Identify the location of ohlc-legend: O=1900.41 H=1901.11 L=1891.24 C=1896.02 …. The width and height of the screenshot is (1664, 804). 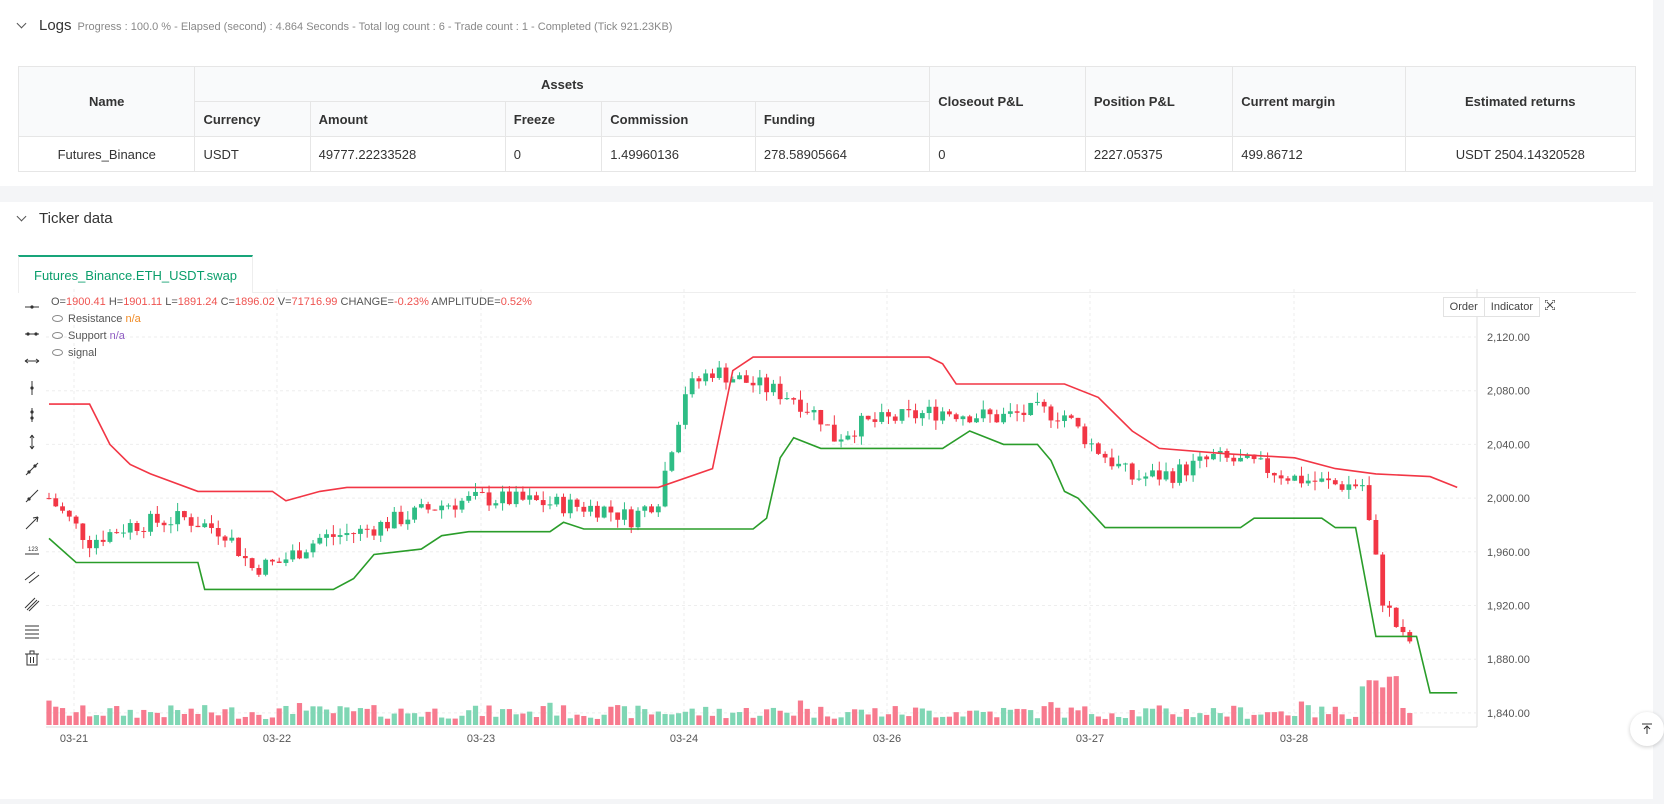
(291, 302).